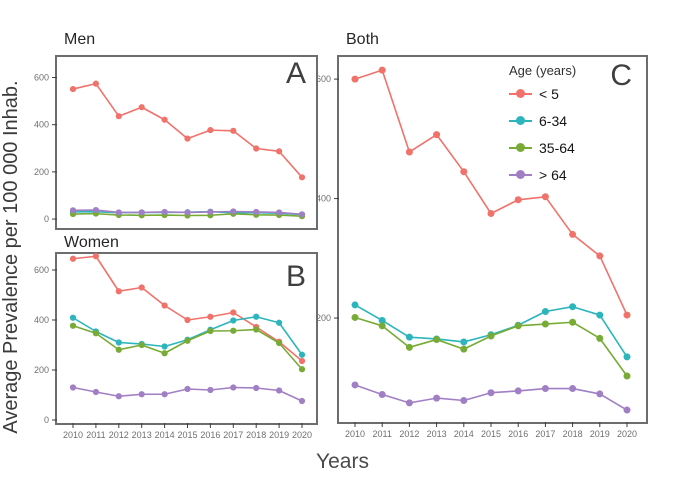  I want to click on legend-label-6-34: 6-34, so click(553, 120).